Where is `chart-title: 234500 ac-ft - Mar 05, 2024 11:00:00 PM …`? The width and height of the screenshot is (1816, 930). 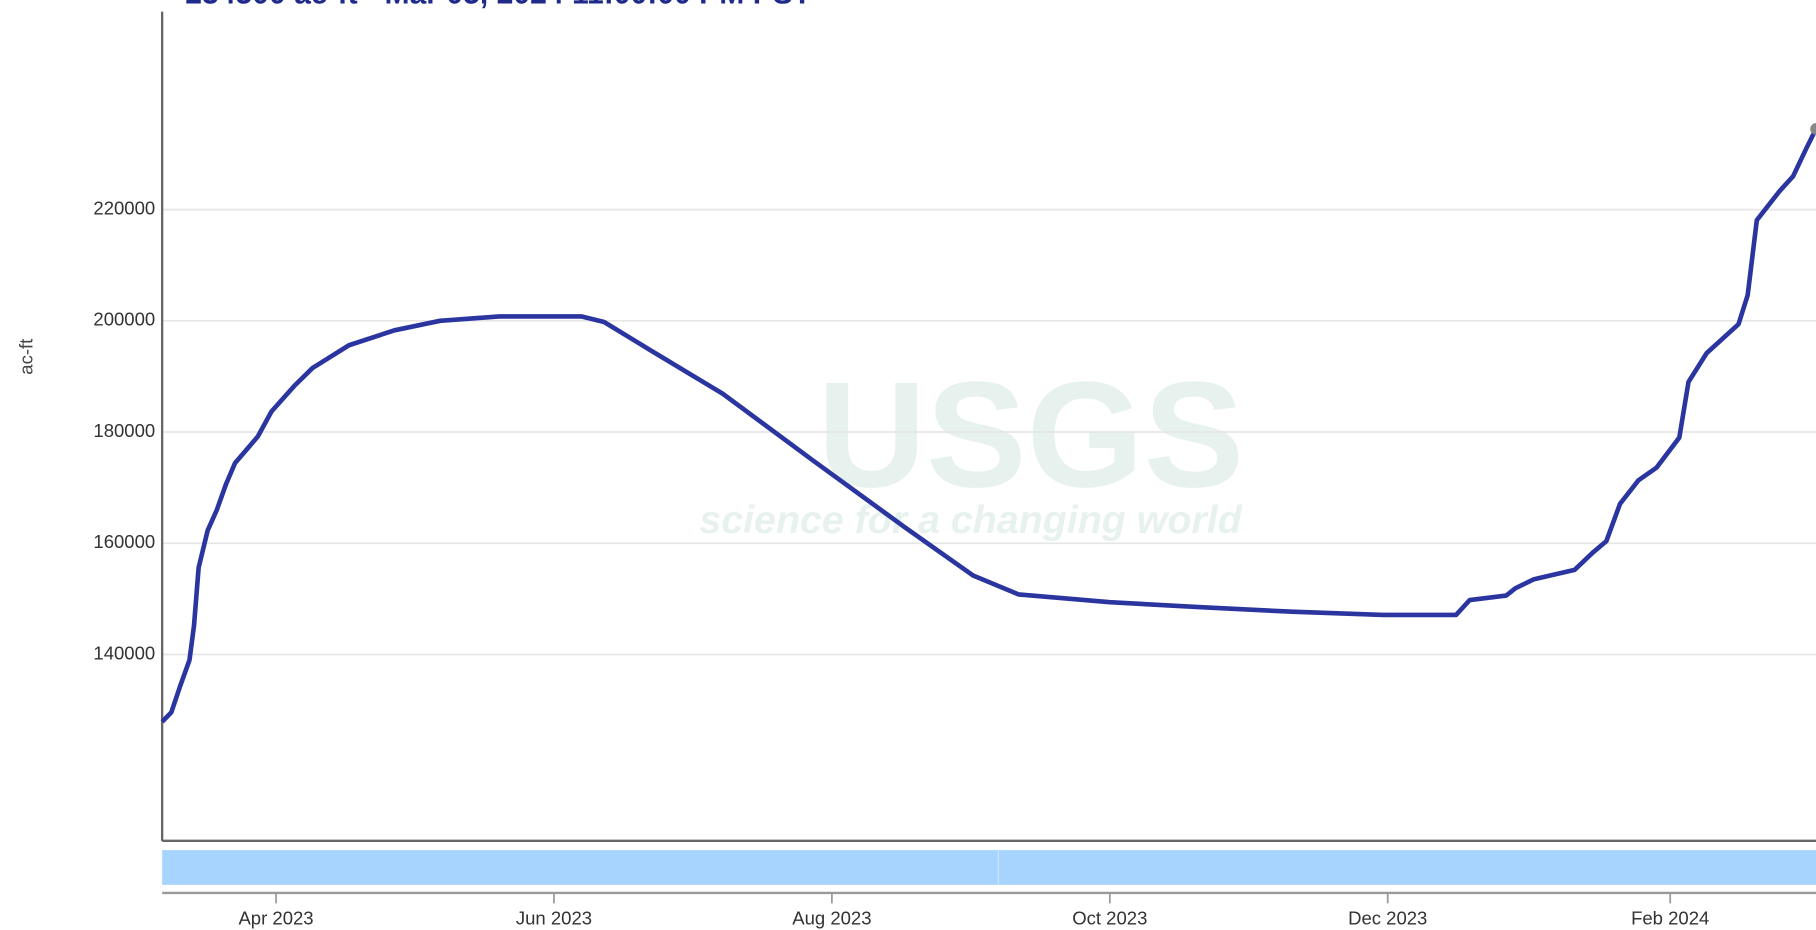
chart-title: 234500 ac-ft - Mar 05, 2024 11:00:00 PM … is located at coordinates (498, 5).